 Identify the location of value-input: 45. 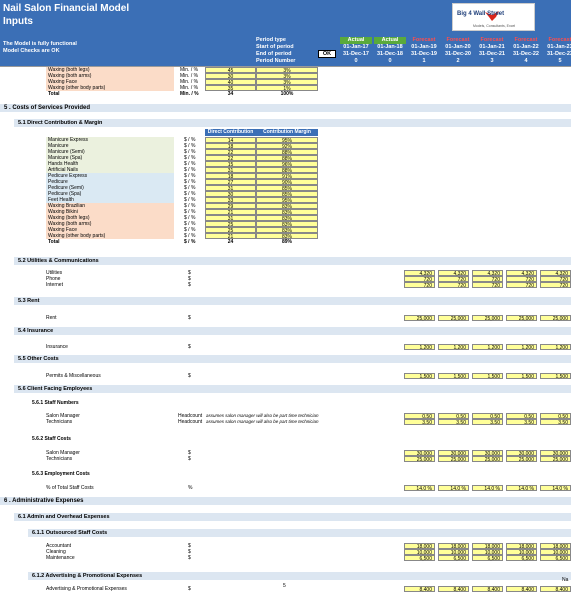
(230, 70).